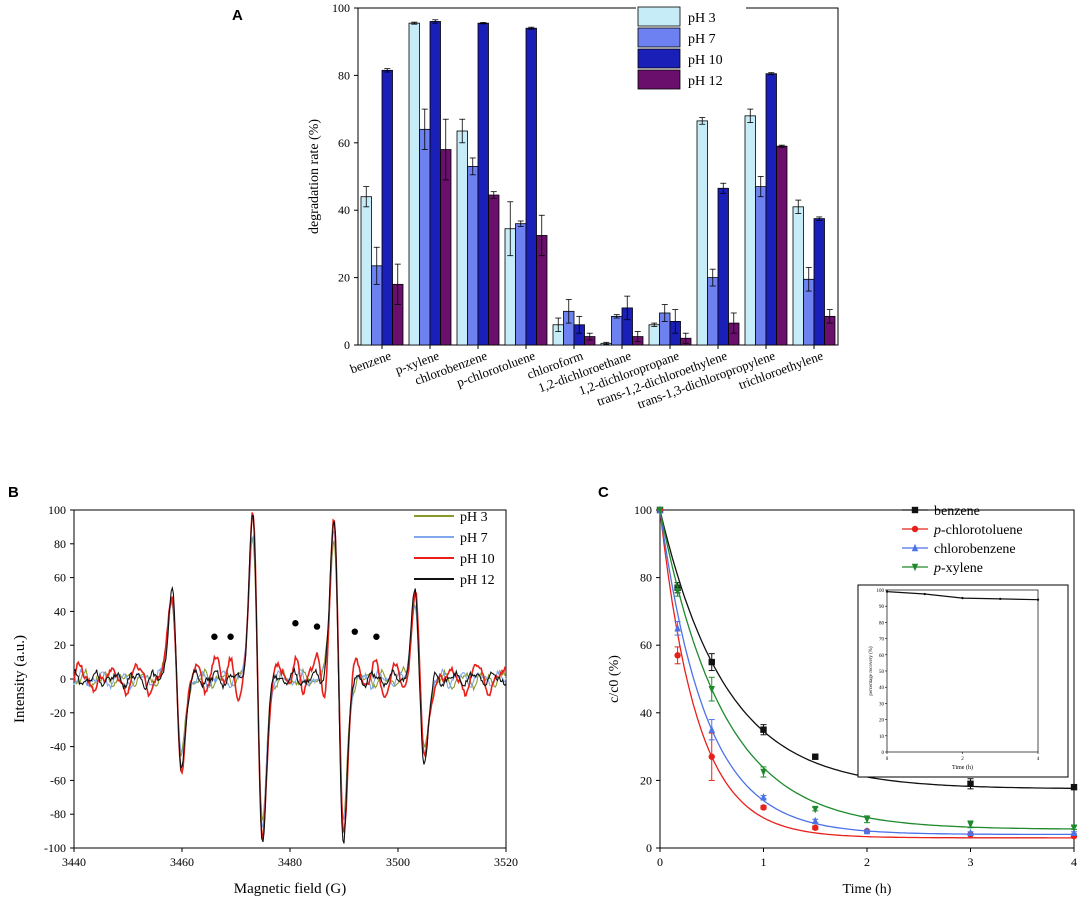 The height and width of the screenshot is (903, 1084). I want to click on legend-label-italic: p, so click(937, 568).